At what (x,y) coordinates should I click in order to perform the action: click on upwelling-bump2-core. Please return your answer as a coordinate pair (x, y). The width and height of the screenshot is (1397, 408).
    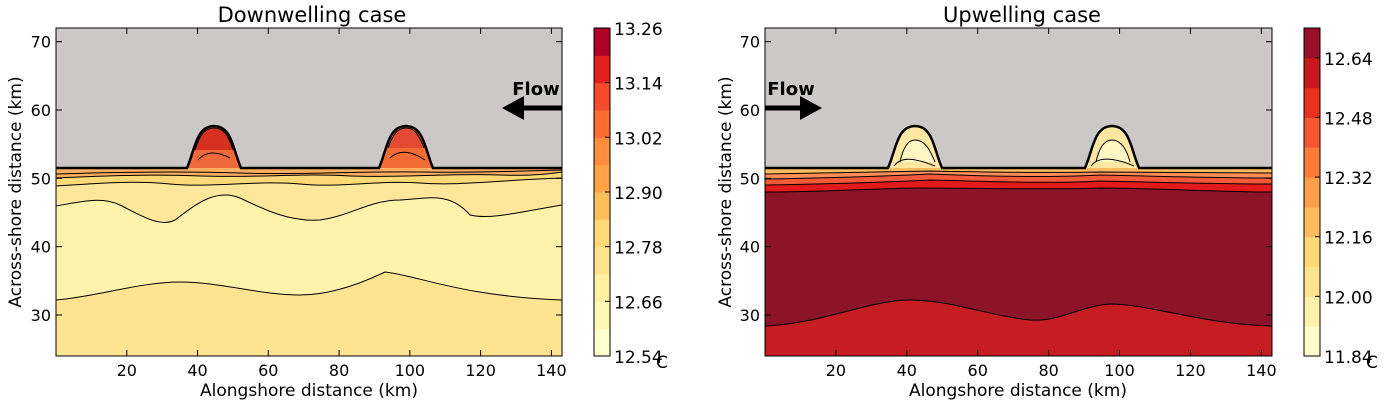
    Looking at the image, I should click on (1113, 151).